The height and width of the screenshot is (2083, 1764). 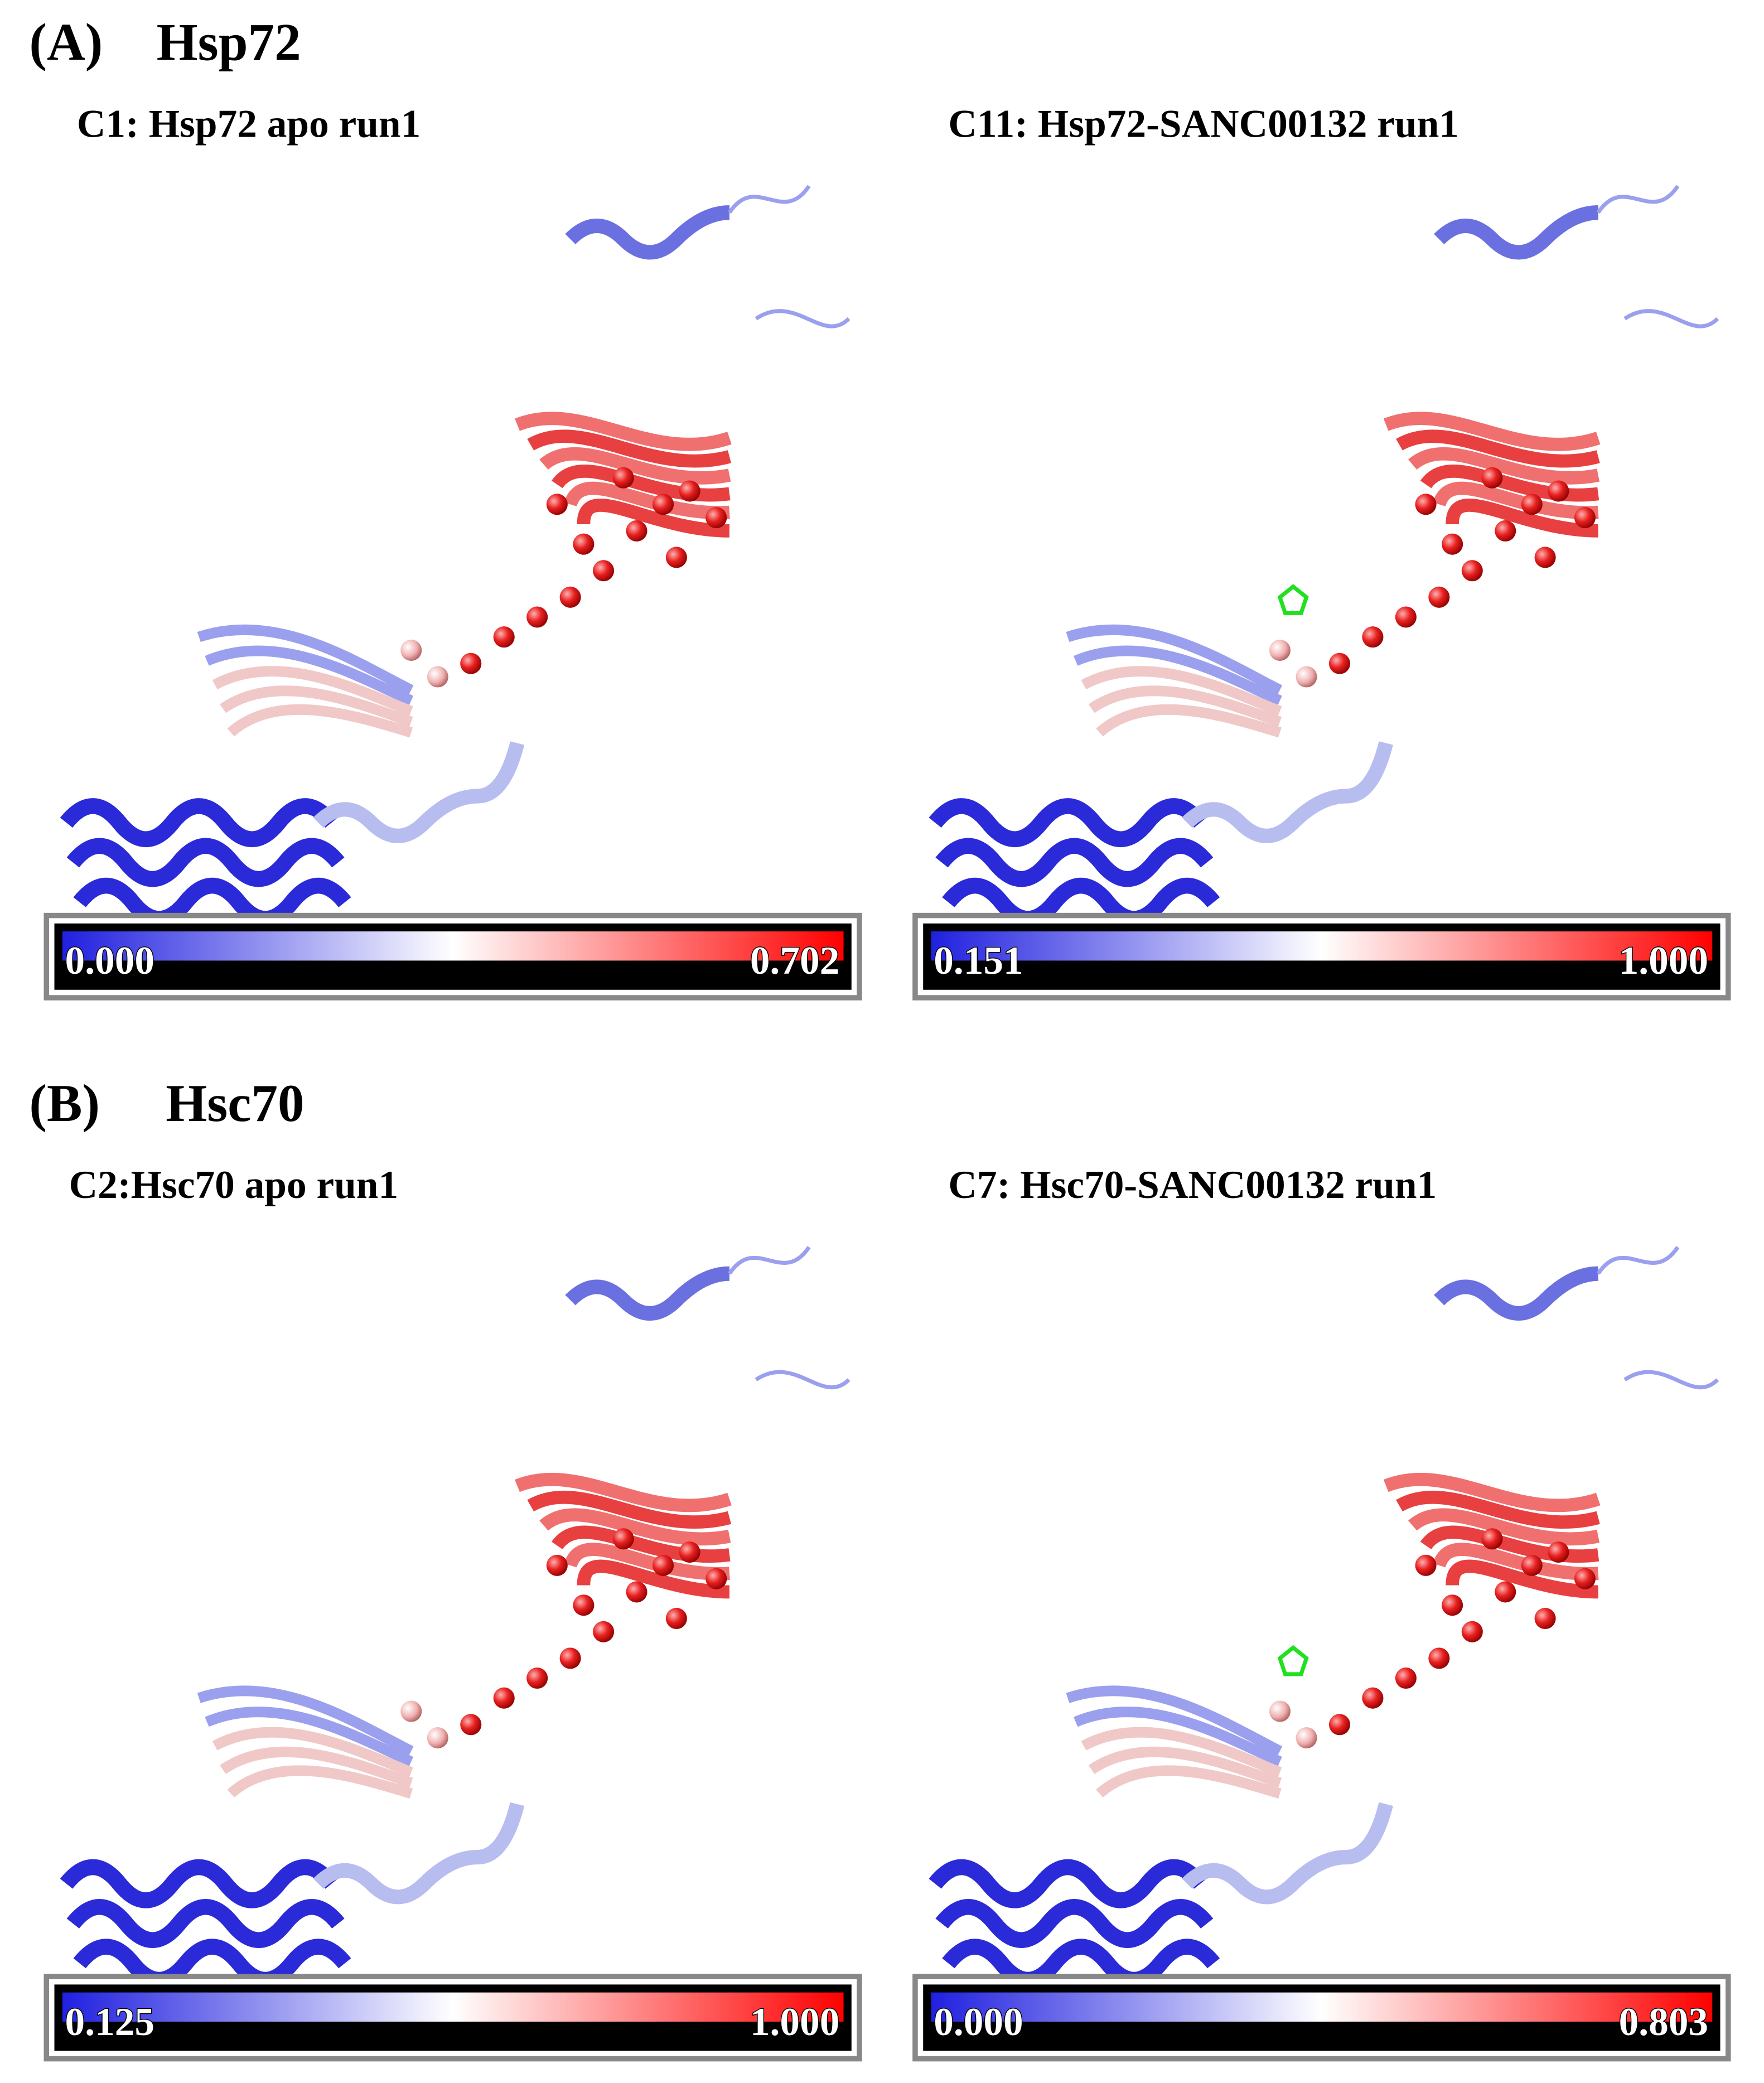 I want to click on scale-max: 1.000, so click(x=1664, y=961).